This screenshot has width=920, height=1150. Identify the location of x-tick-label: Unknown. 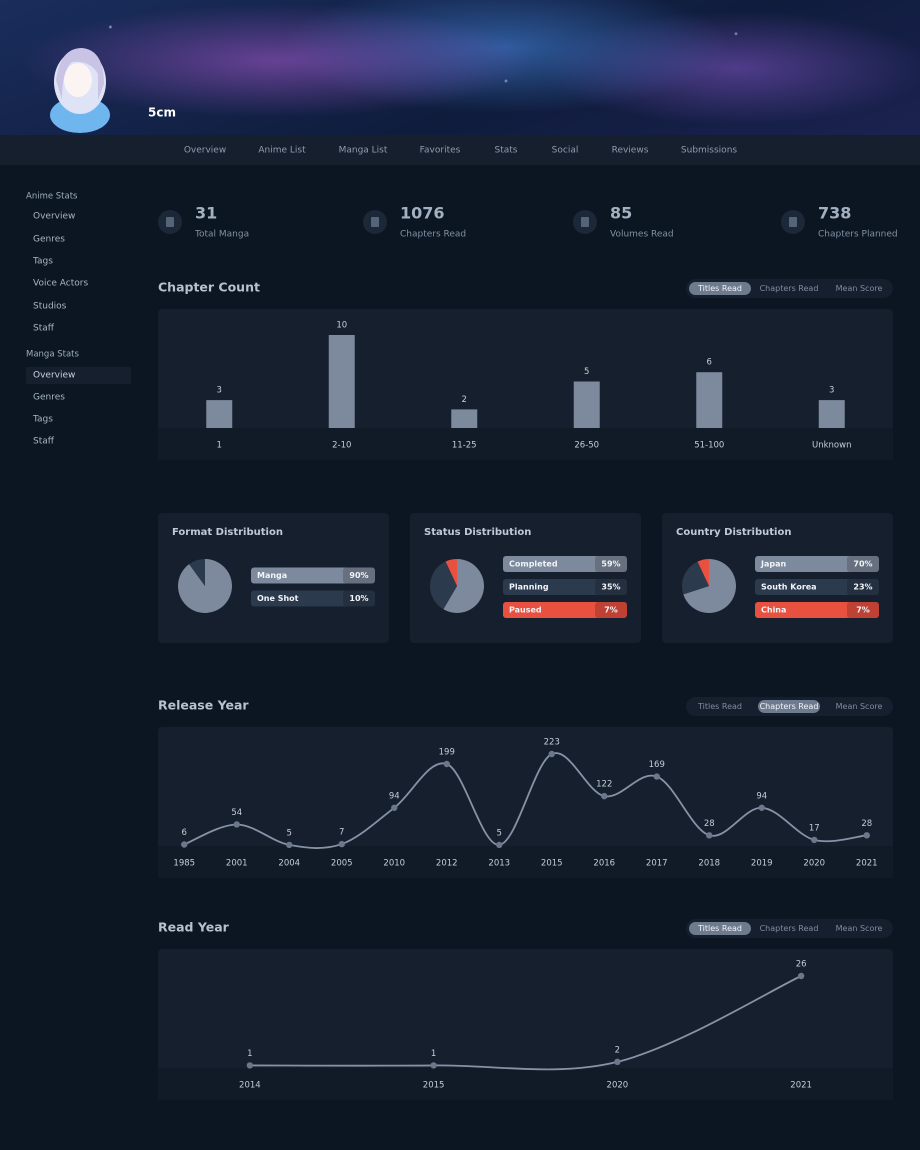
(831, 446).